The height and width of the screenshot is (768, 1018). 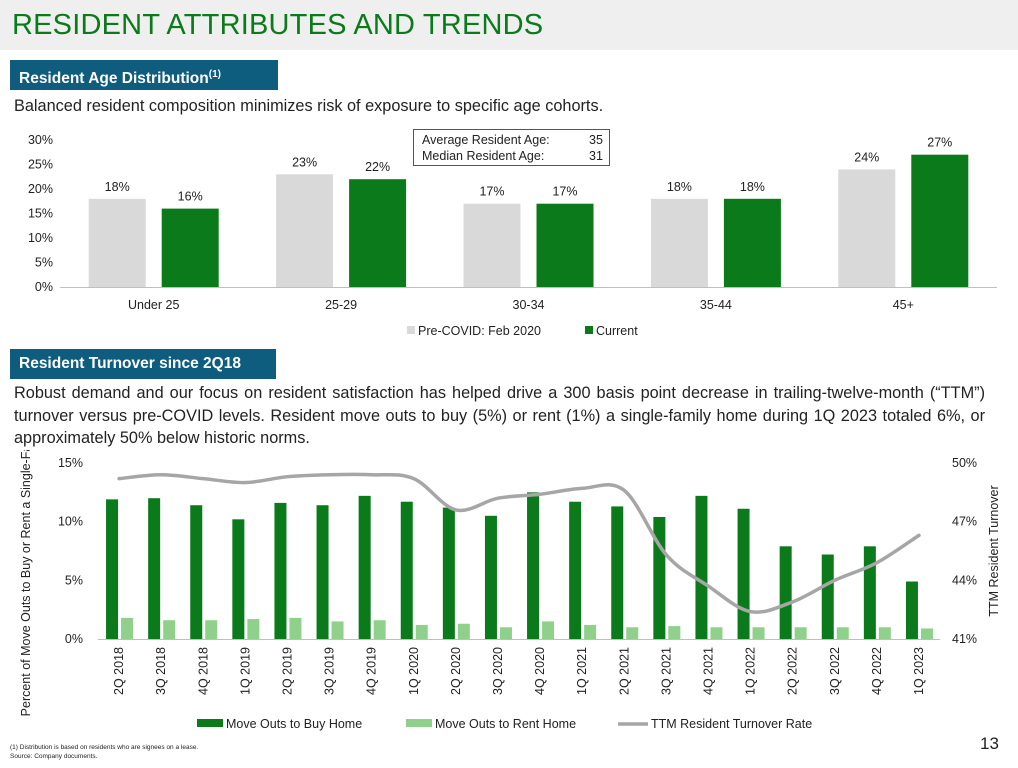 I want to click on turnover-category-label: 1Q 2023, so click(x=919, y=671).